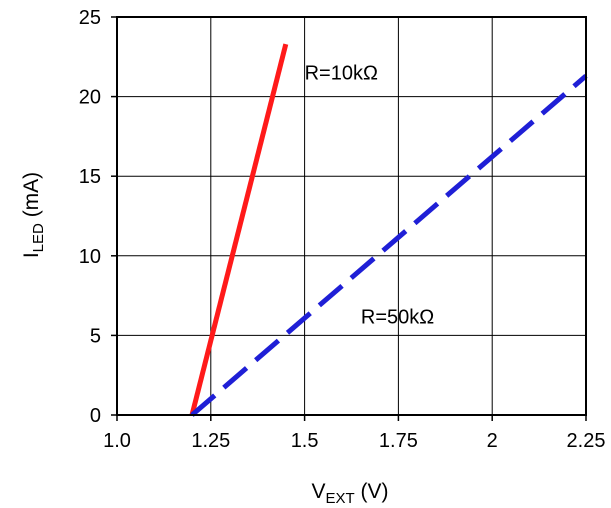 The height and width of the screenshot is (508, 611). Describe the element at coordinates (398, 441) in the screenshot. I see `x-tick-label: 1.75` at that location.